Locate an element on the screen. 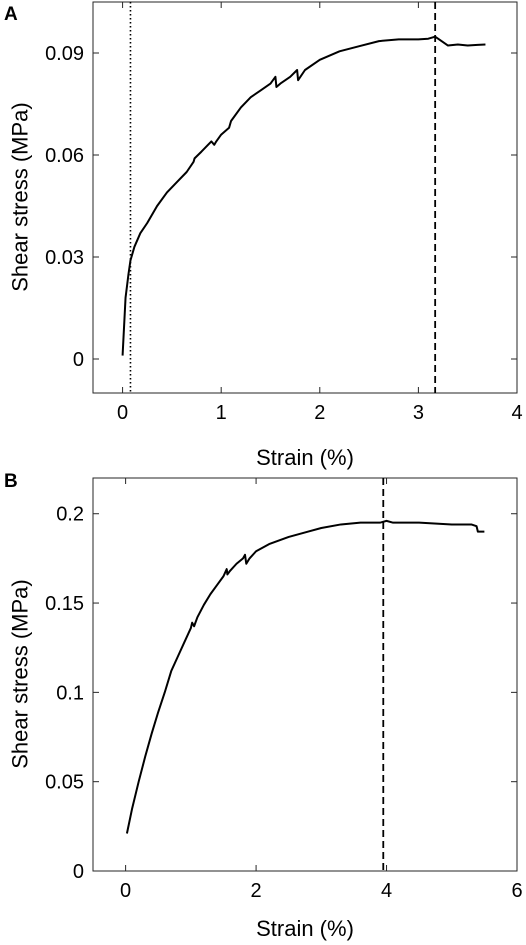 This screenshot has height=945, width=526. x-tick-label: 1 is located at coordinates (221, 413).